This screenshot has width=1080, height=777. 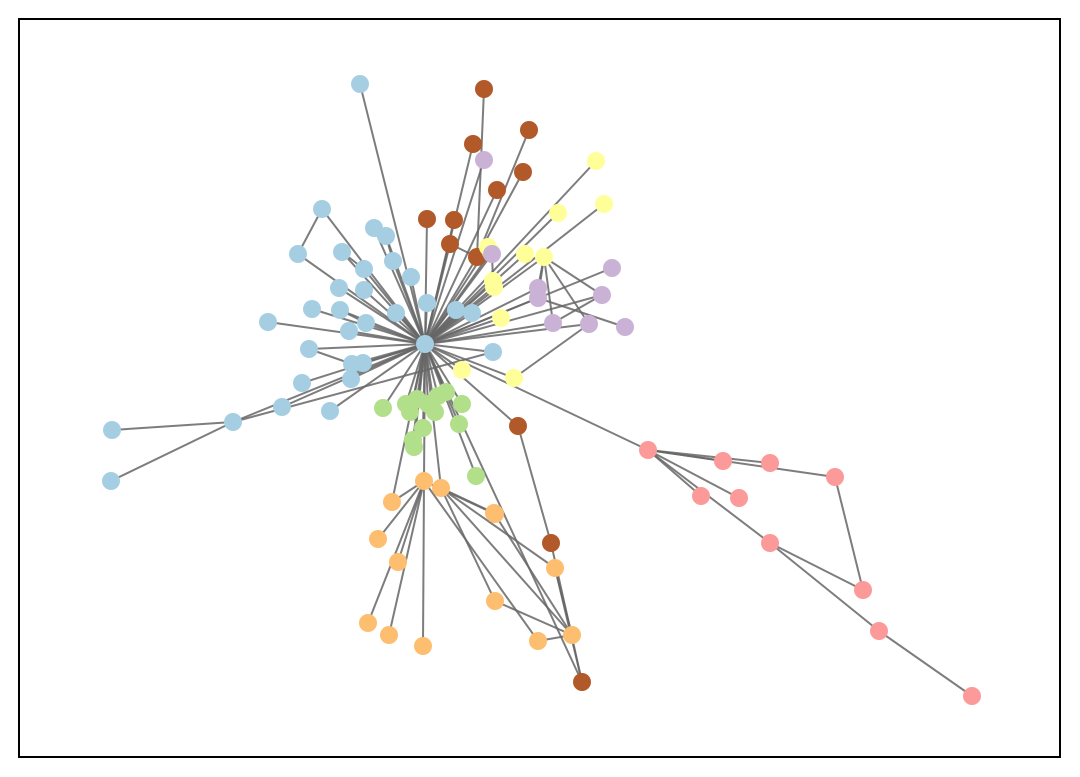 I want to click on node-b22, so click(x=393, y=261).